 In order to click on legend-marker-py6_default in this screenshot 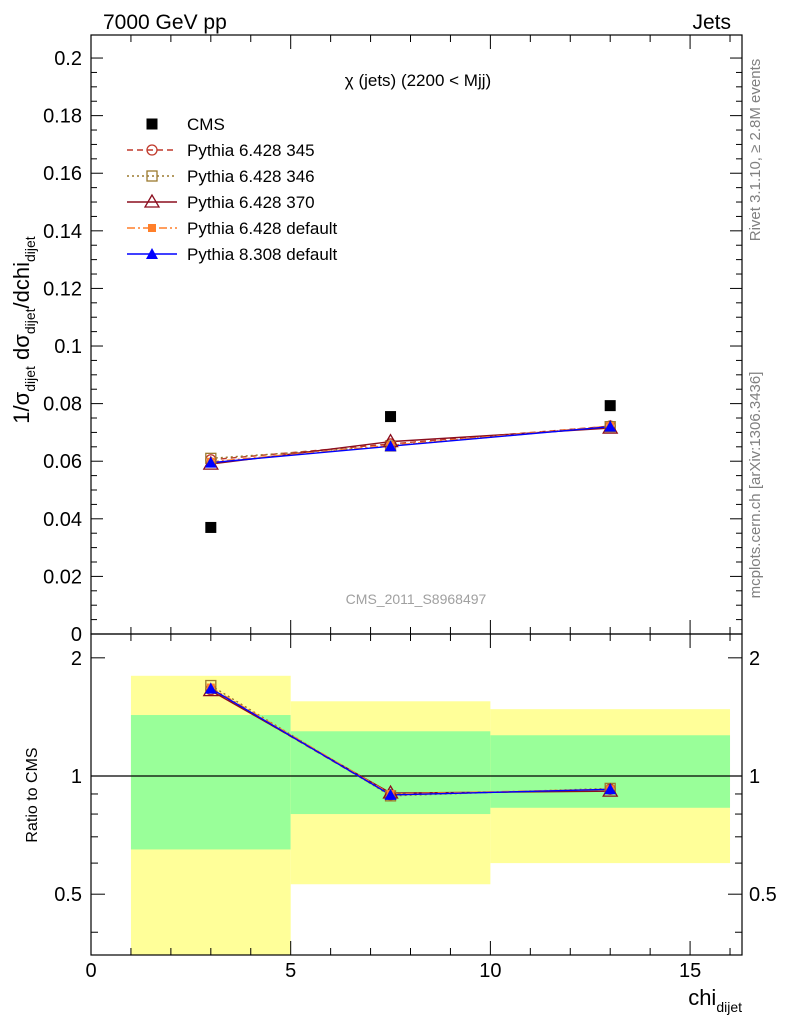, I will do `click(152, 228)`.